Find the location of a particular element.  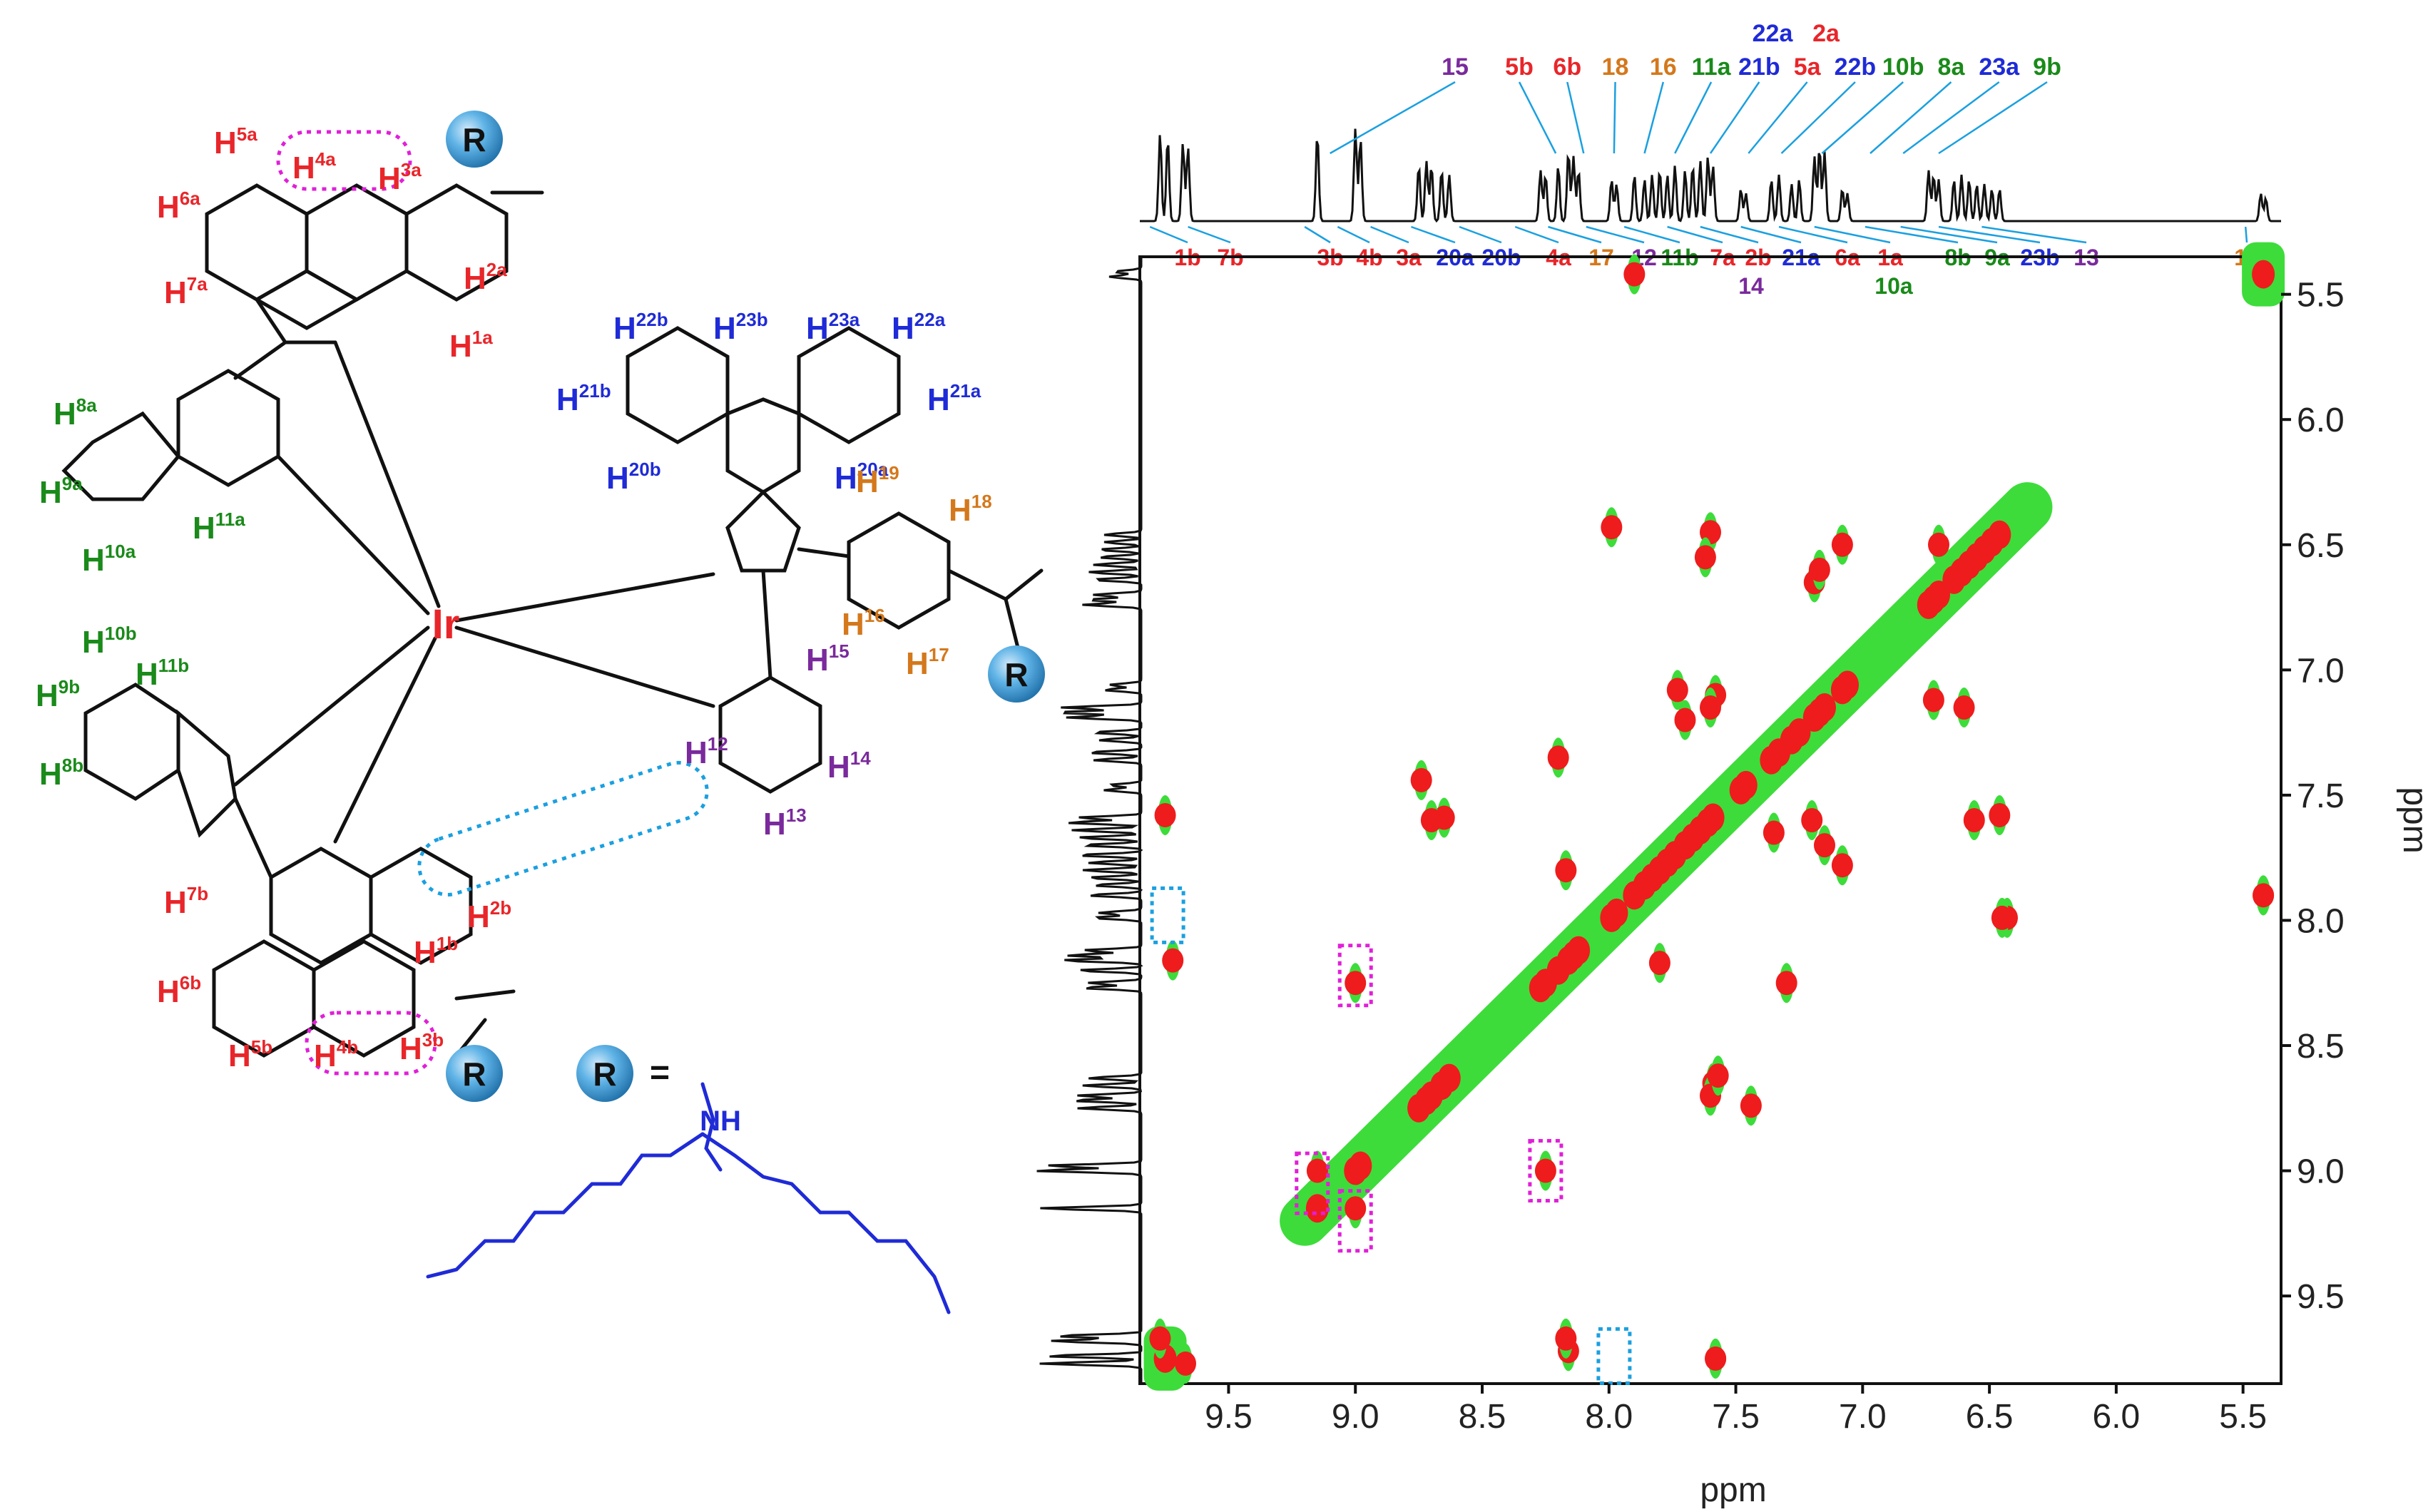

proton-label-1a: H1a is located at coordinates (471, 345).